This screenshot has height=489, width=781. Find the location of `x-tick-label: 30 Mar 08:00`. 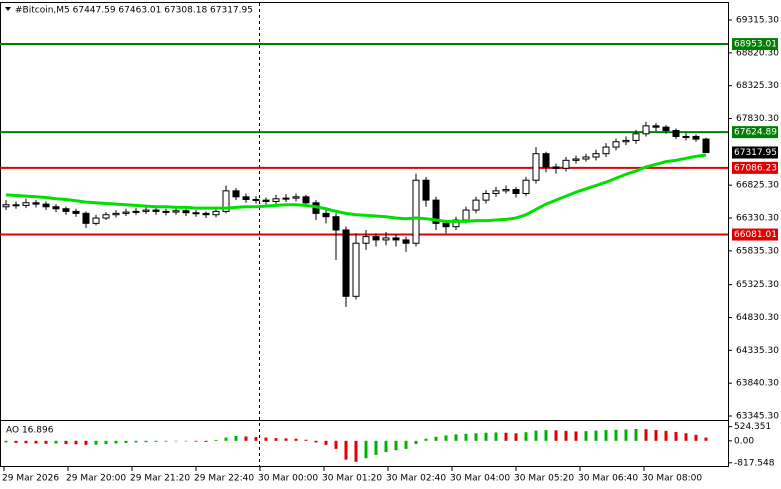

x-tick-label: 30 Mar 08:00 is located at coordinates (672, 479).